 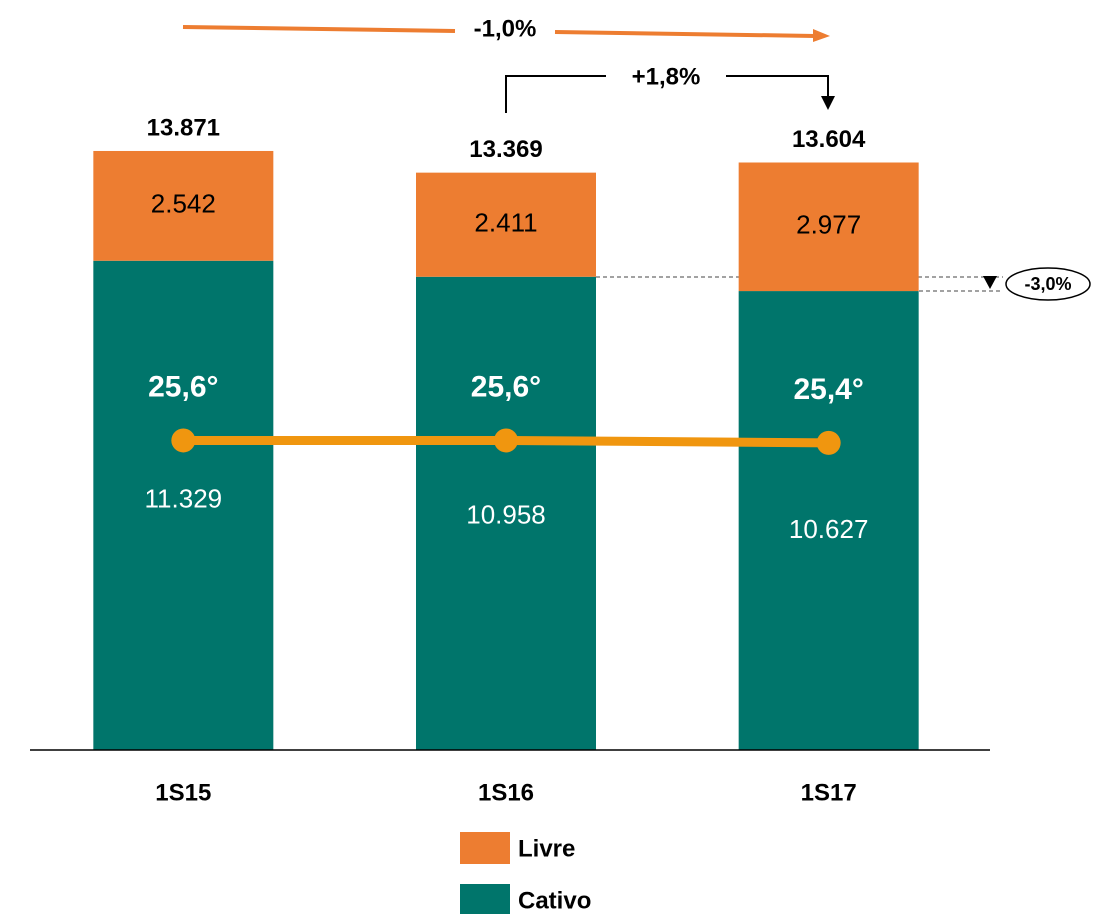 What do you see at coordinates (554, 900) in the screenshot?
I see `legend-label: Cativo` at bounding box center [554, 900].